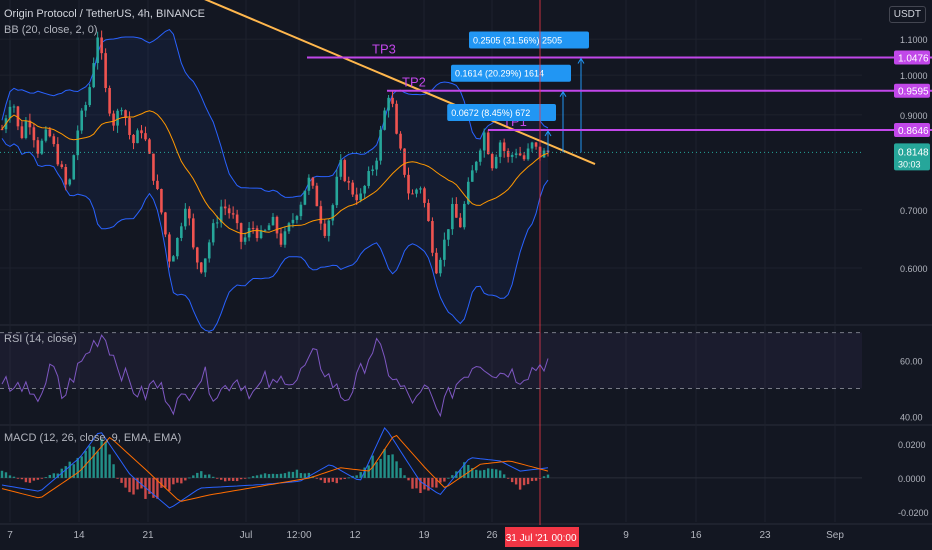 The image size is (932, 550). Describe the element at coordinates (373, 83) in the screenshot. I see `trendline` at that location.